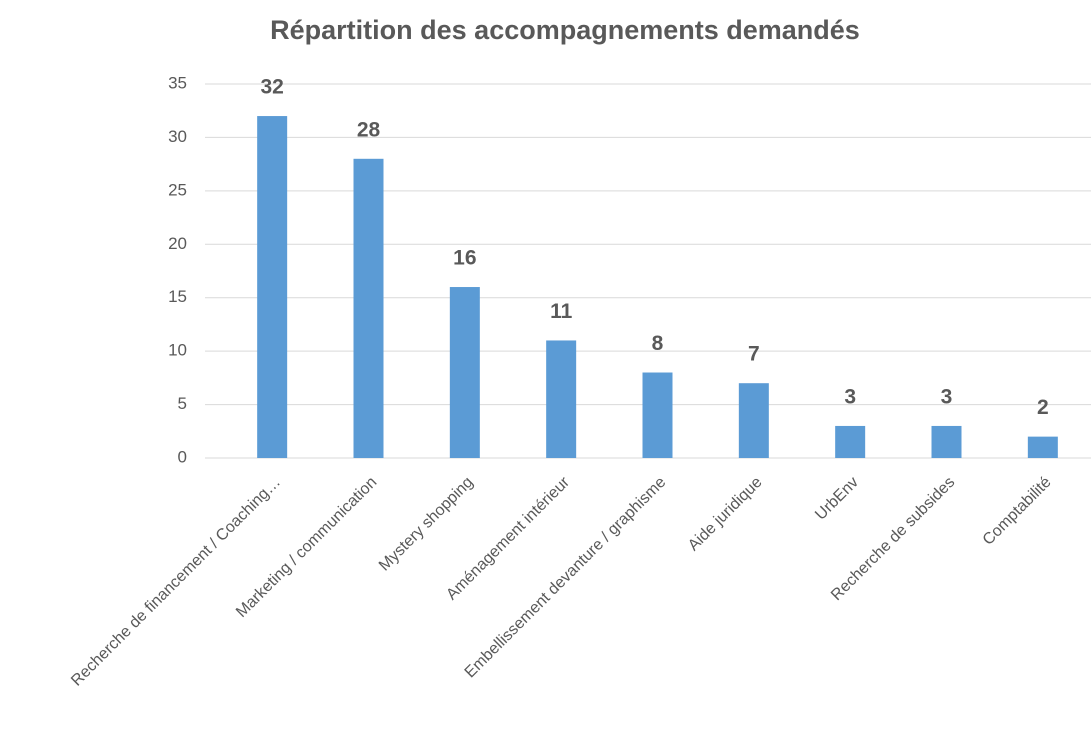  What do you see at coordinates (725, 514) in the screenshot?
I see `x-tick-label: Aide juridique` at bounding box center [725, 514].